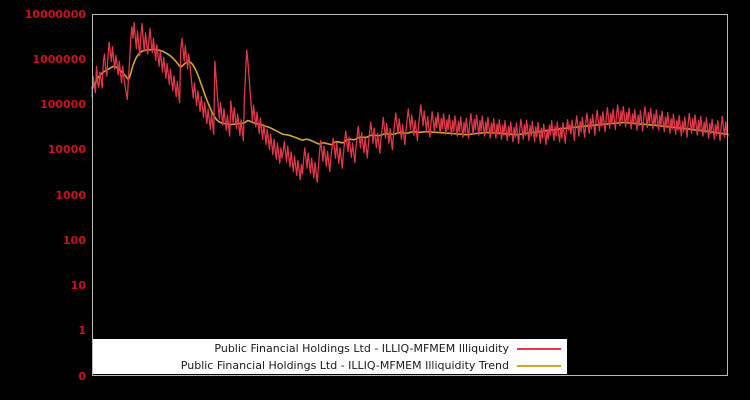  Describe the element at coordinates (539, 348) in the screenshot. I see `legend-swatch-illiquidity` at that location.